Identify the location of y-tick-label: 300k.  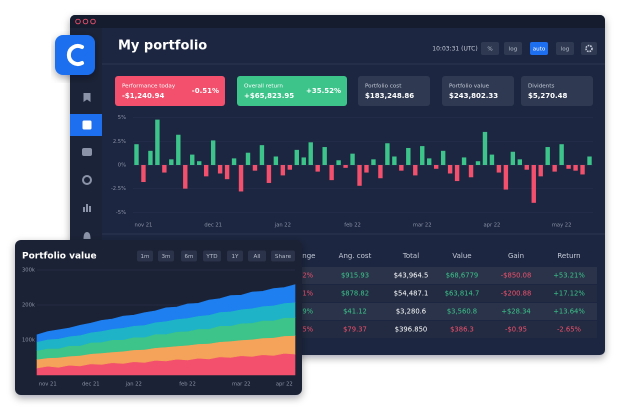
(28, 271).